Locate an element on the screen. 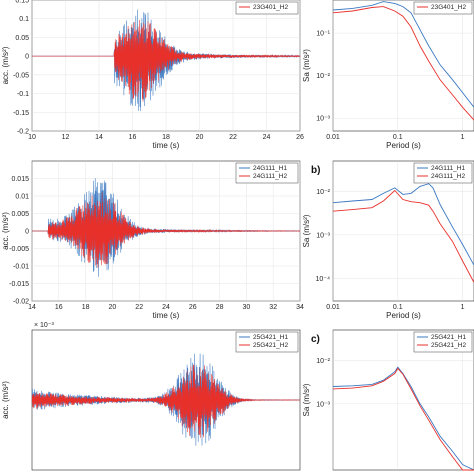 The width and height of the screenshot is (474, 474). y-tick-label: 0.05 is located at coordinates (22, 38).